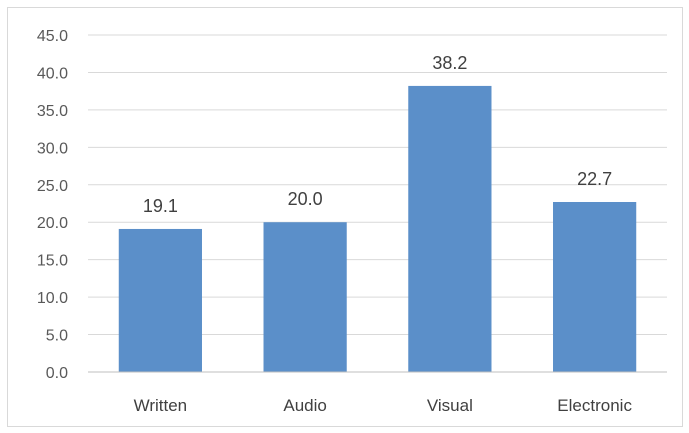 The image size is (689, 433). I want to click on x-axis-category-labels: Written Audio Visual Electronic, so click(383, 405).